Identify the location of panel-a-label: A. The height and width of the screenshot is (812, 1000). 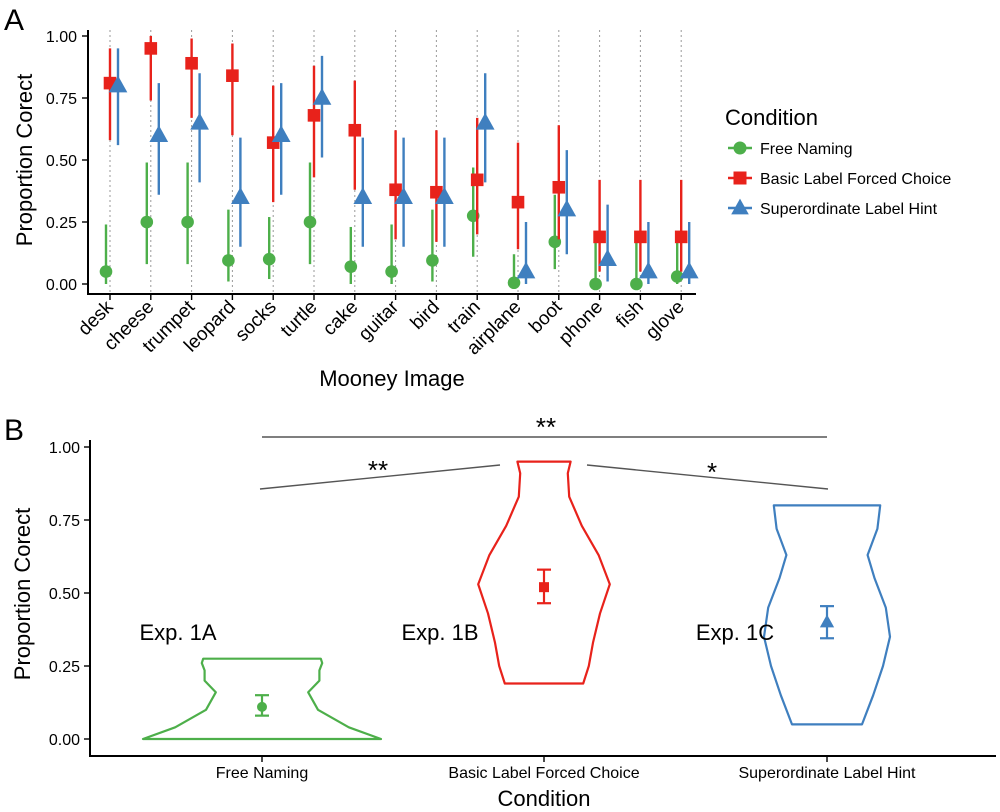
(14, 20).